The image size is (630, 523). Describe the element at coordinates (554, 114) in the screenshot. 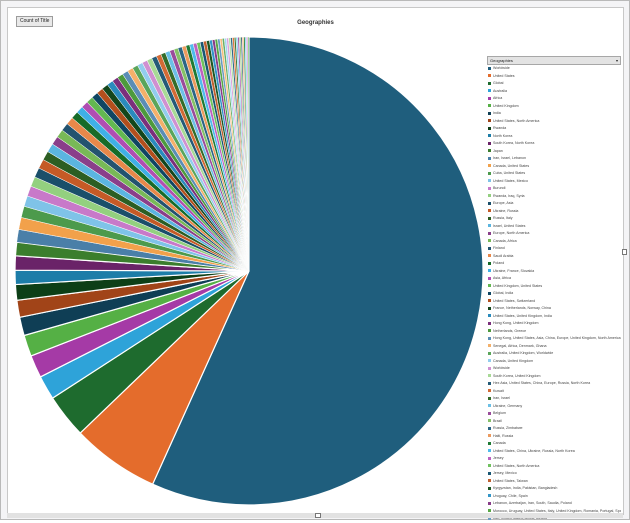

I see `legend-item: India` at that location.